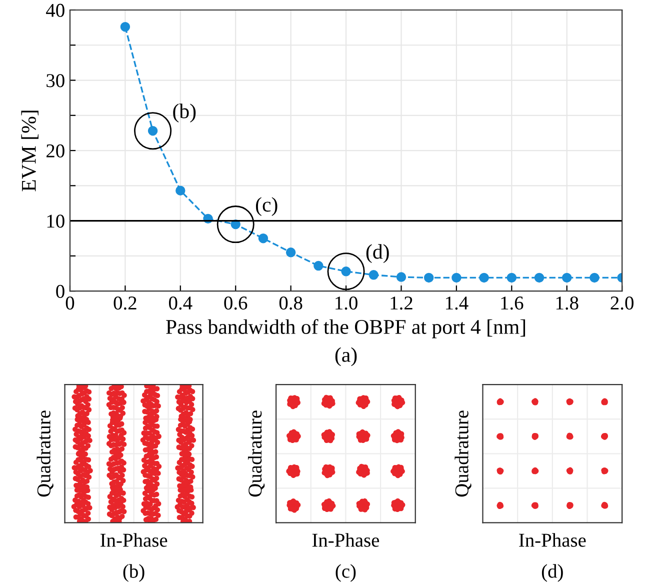  Describe the element at coordinates (346, 328) in the screenshot. I see `x-axis-title: Pass bandwidth of the OBPF at port 4 [nm]` at that location.